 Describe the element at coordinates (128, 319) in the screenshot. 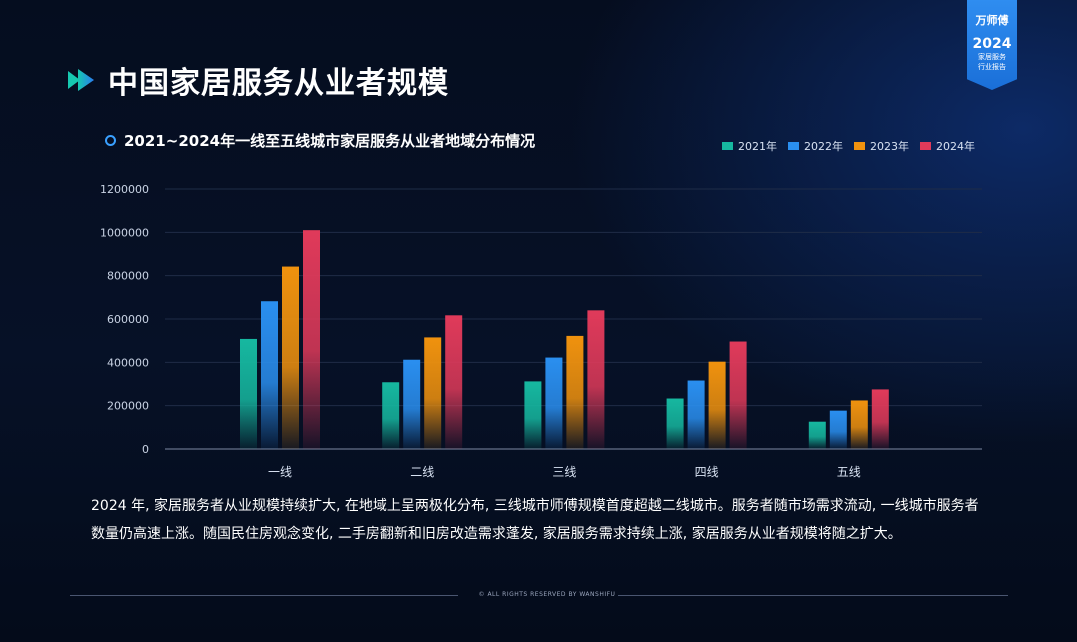

I see `y-tick-label: 600000` at that location.